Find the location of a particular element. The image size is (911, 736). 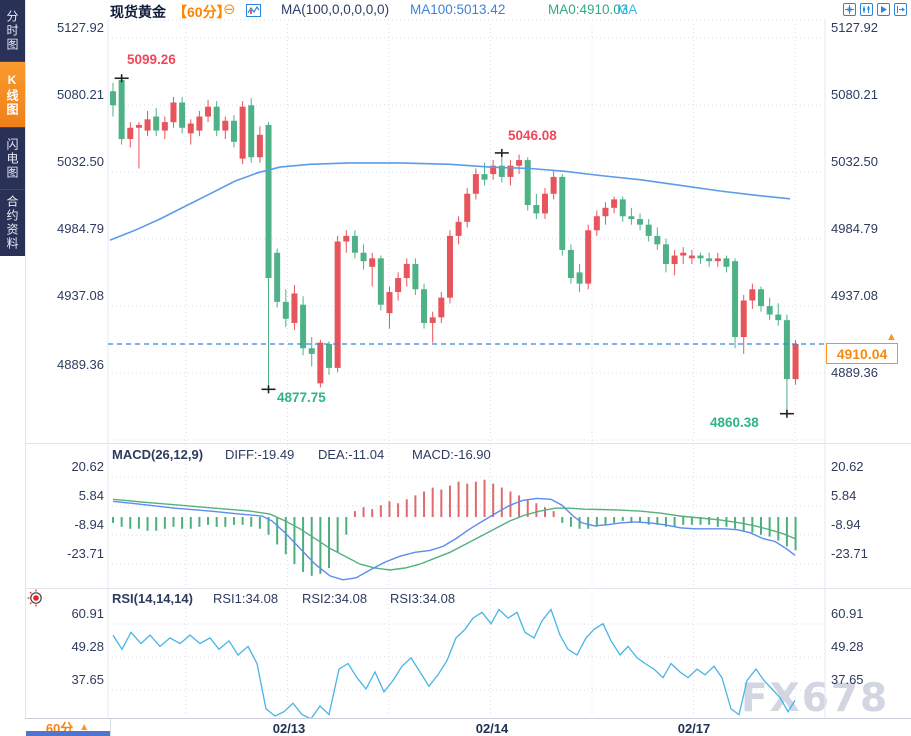

high-annotation: 5046.08 is located at coordinates (532, 135).